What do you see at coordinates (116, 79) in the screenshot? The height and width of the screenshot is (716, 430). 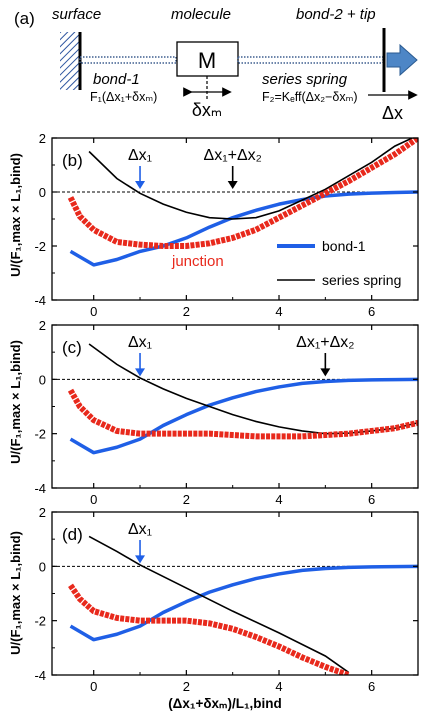 I see `bond1-label: bond-1` at bounding box center [116, 79].